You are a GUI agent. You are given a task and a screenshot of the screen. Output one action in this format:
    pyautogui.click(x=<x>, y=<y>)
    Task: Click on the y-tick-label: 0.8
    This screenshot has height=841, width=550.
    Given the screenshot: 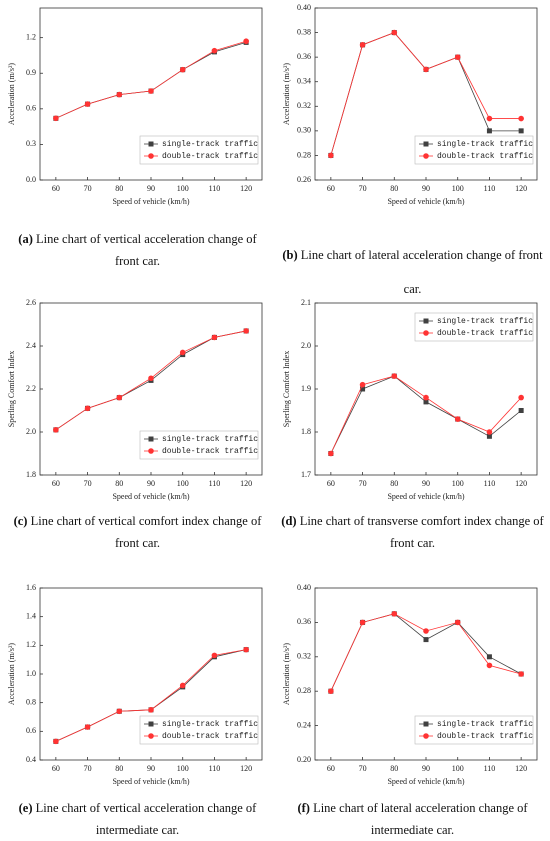 What is the action you would take?
    pyautogui.click(x=31, y=701)
    